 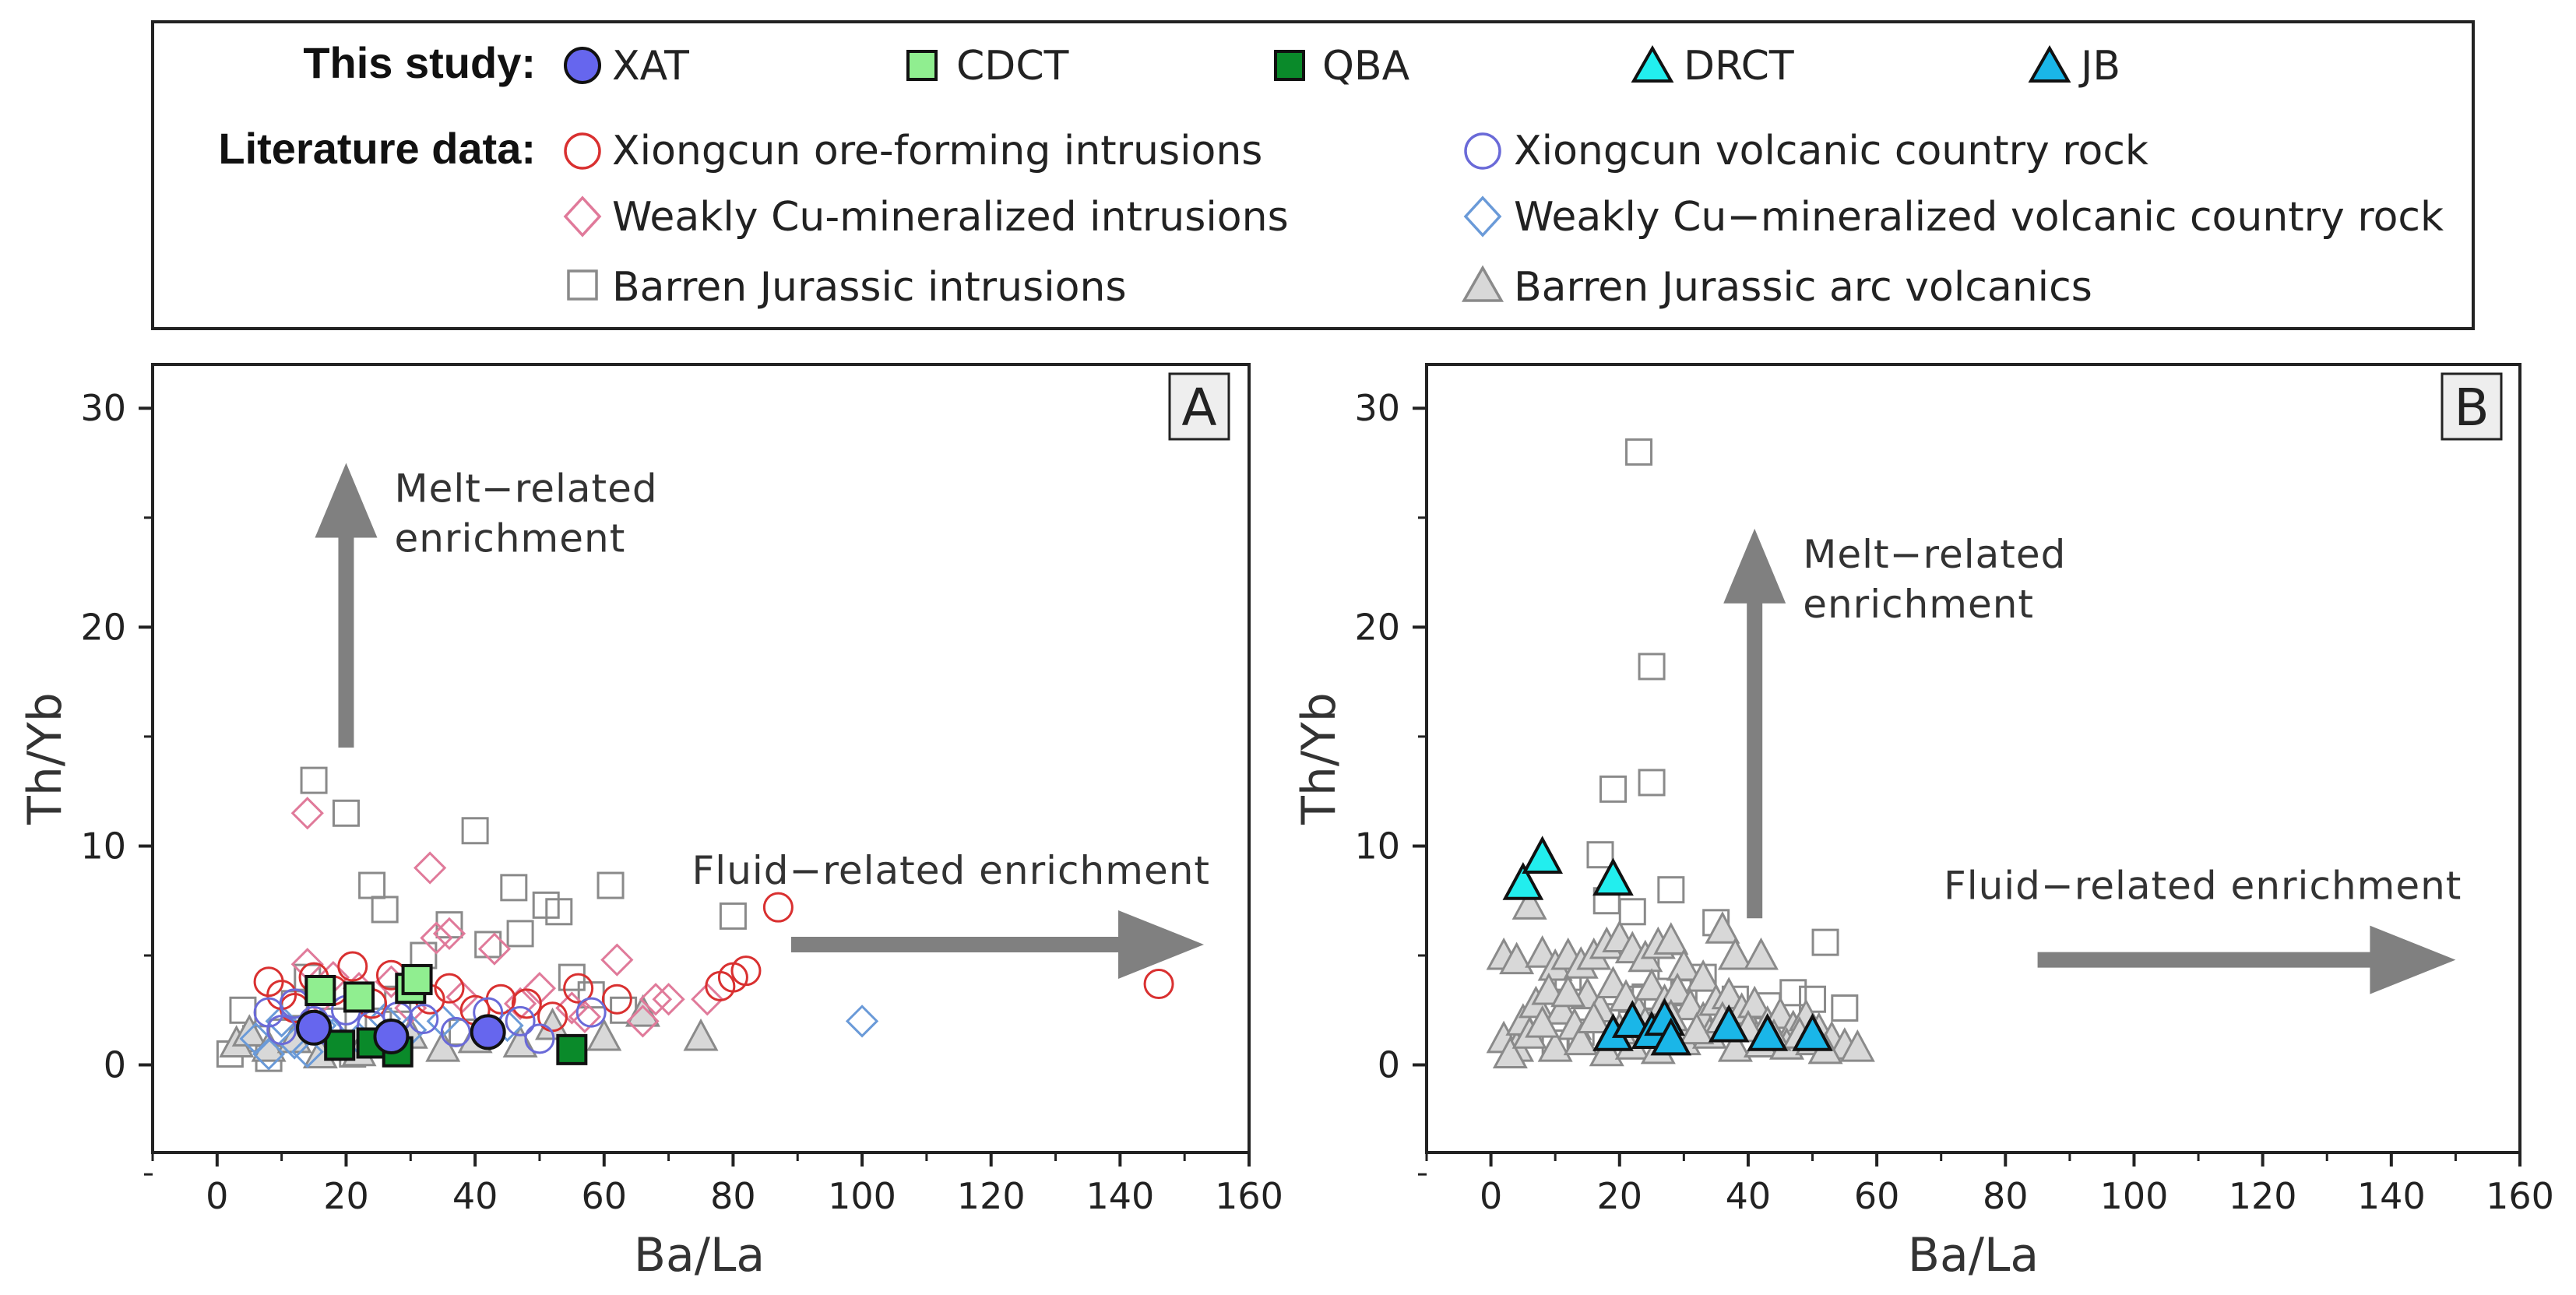 What do you see at coordinates (2263, 1196) in the screenshot?
I see `panel-b-xtick-label: 120` at bounding box center [2263, 1196].